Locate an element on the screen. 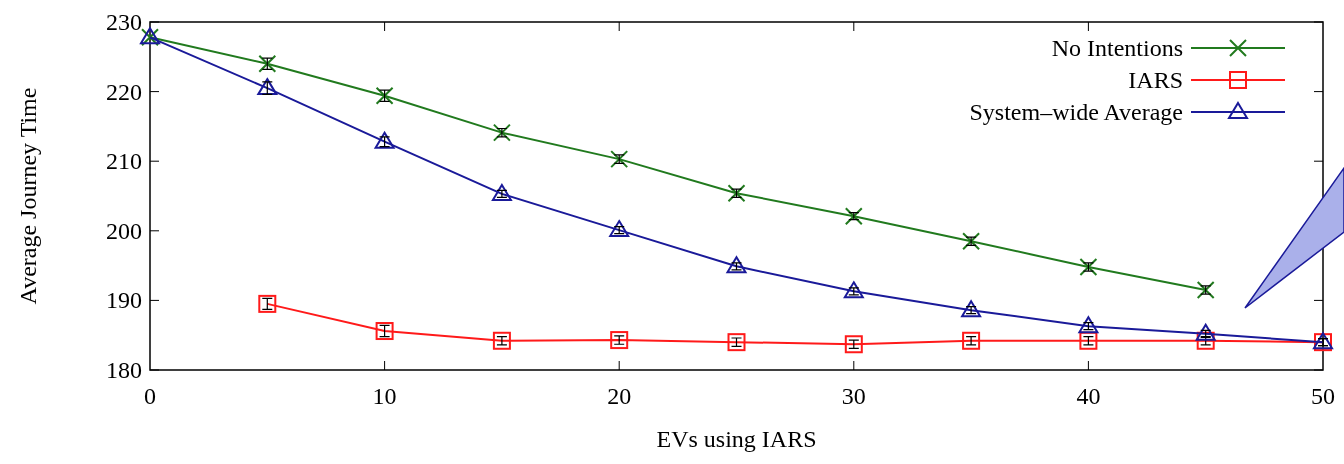 The width and height of the screenshot is (1344, 464). x-tick-label: 0 is located at coordinates (150, 396).